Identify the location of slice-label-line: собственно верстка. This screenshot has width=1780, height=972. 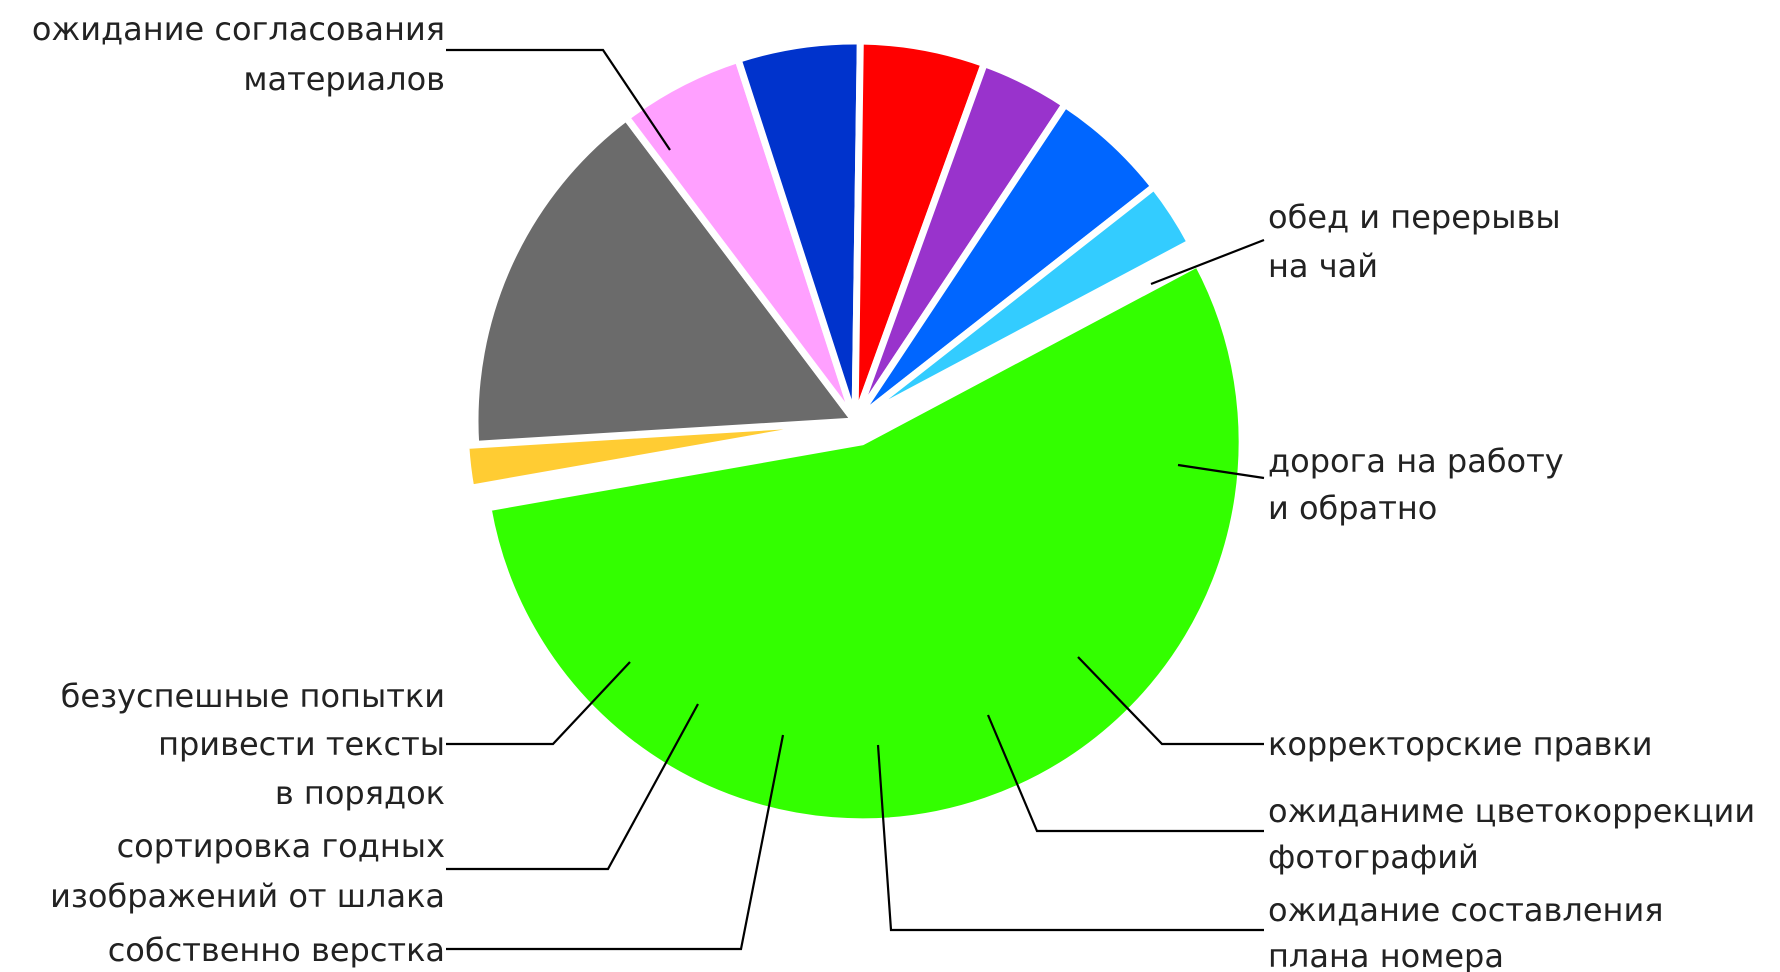
(276, 950).